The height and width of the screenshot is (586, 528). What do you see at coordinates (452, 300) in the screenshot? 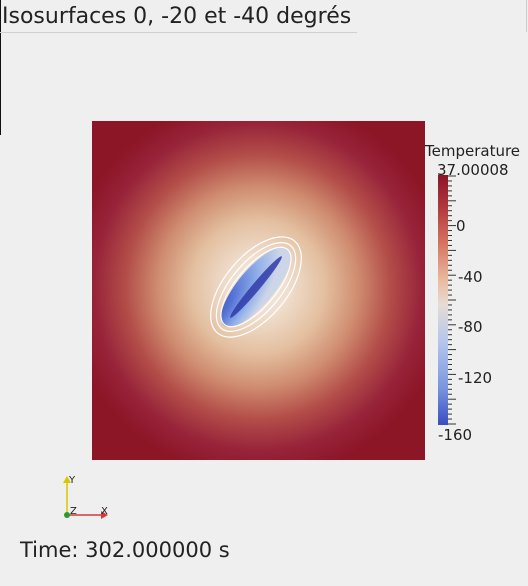
I see `colorbar-ticks` at bounding box center [452, 300].